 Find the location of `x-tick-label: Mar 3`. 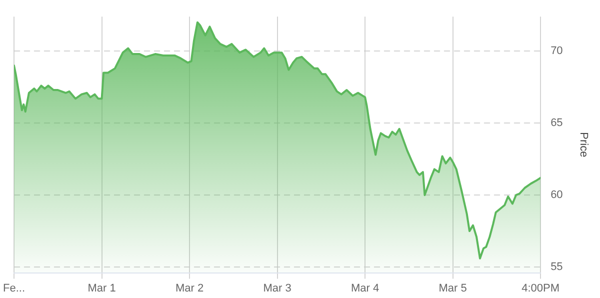

x-tick-label: Mar 3 is located at coordinates (277, 288).